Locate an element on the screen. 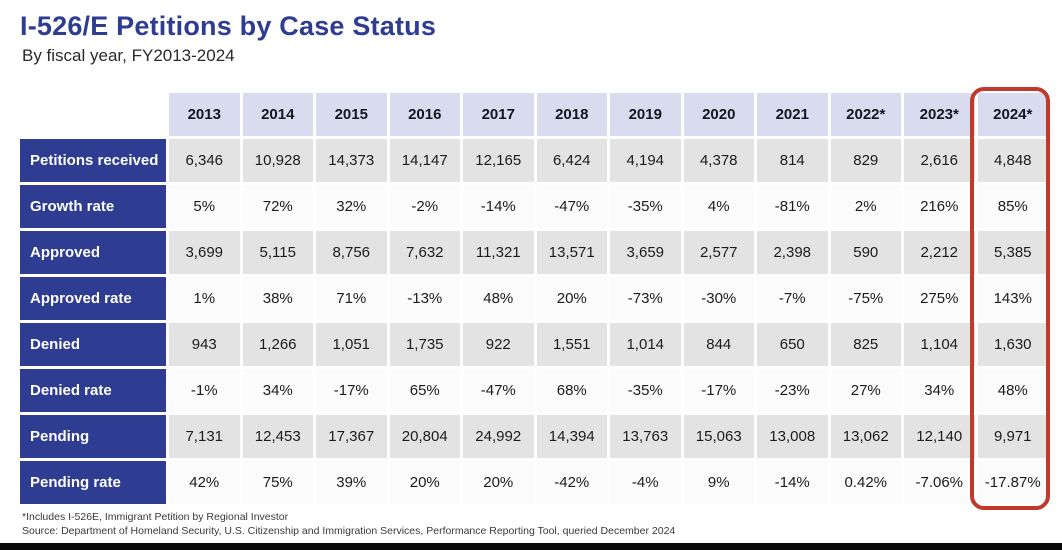 The image size is (1062, 550). table-cell: 143% is located at coordinates (1012, 298).